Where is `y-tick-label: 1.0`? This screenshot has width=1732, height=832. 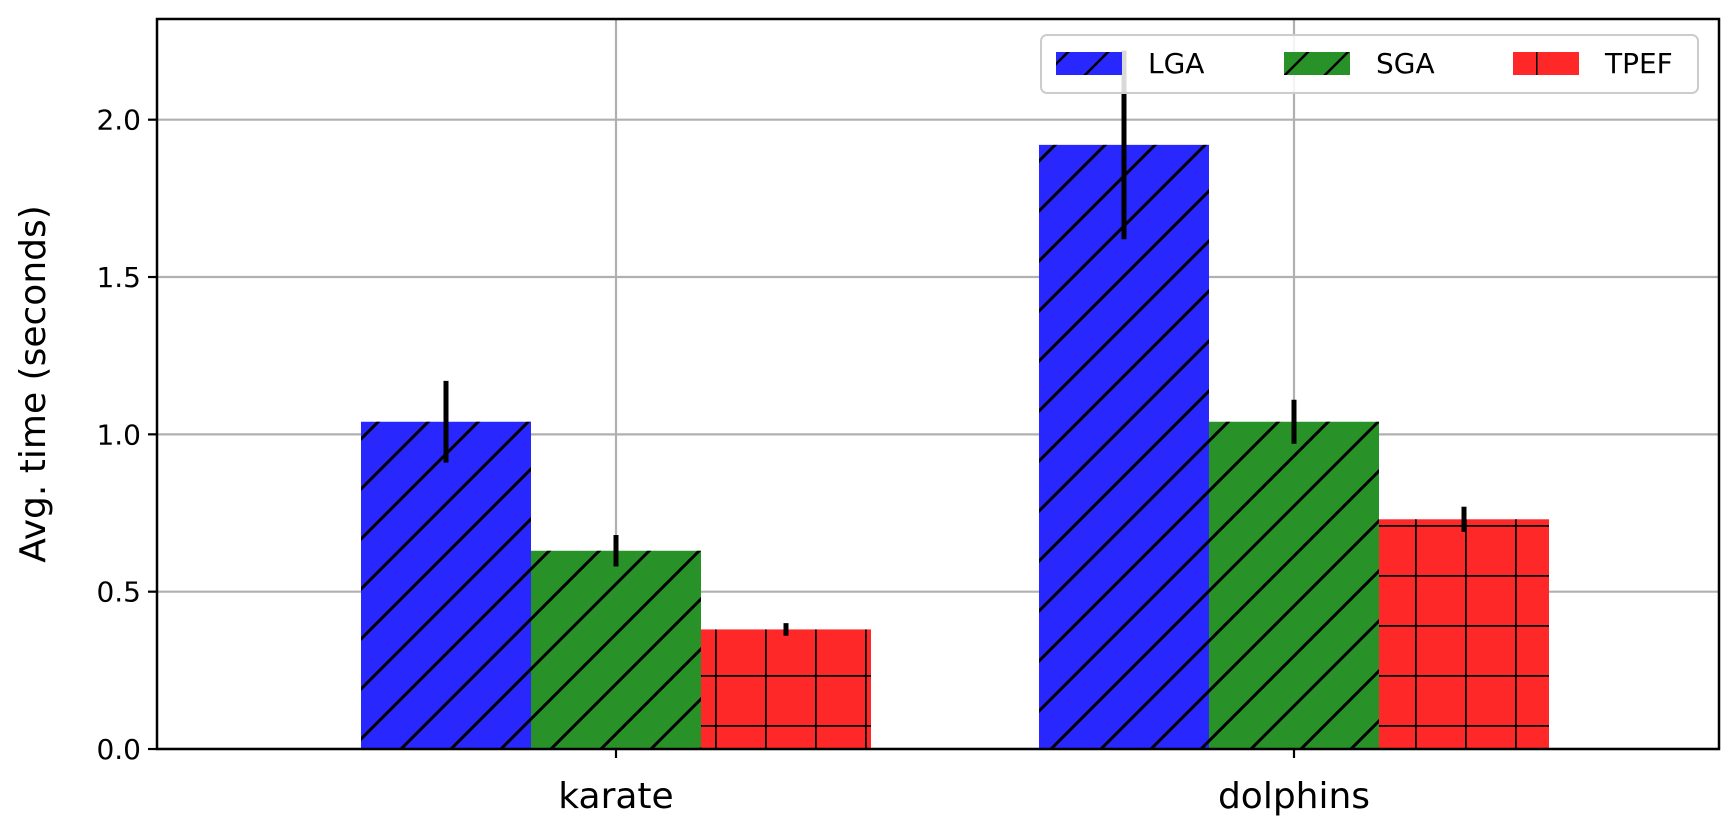 y-tick-label: 1.0 is located at coordinates (118, 434).